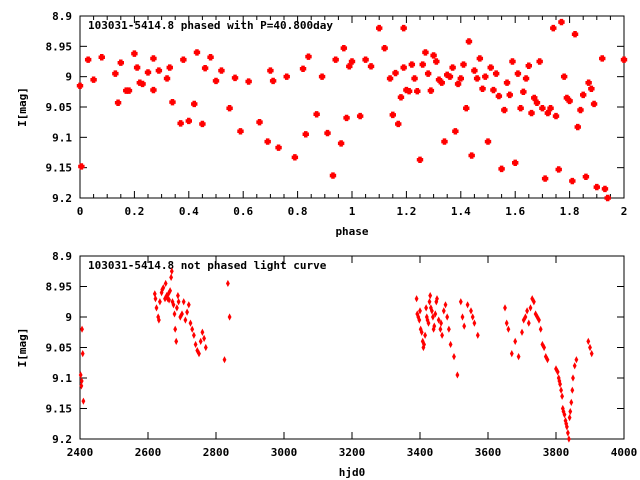  Describe the element at coordinates (59, 409) in the screenshot. I see `y-tick-label: 9.15` at that location.